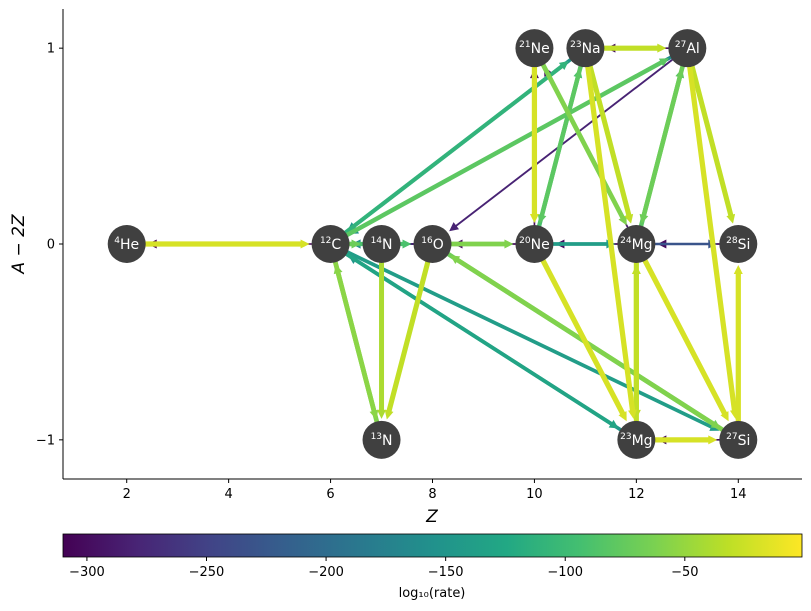 The image size is (811, 611). Describe the element at coordinates (355, 339) in the screenshot. I see `edge-c12-n13` at that location.